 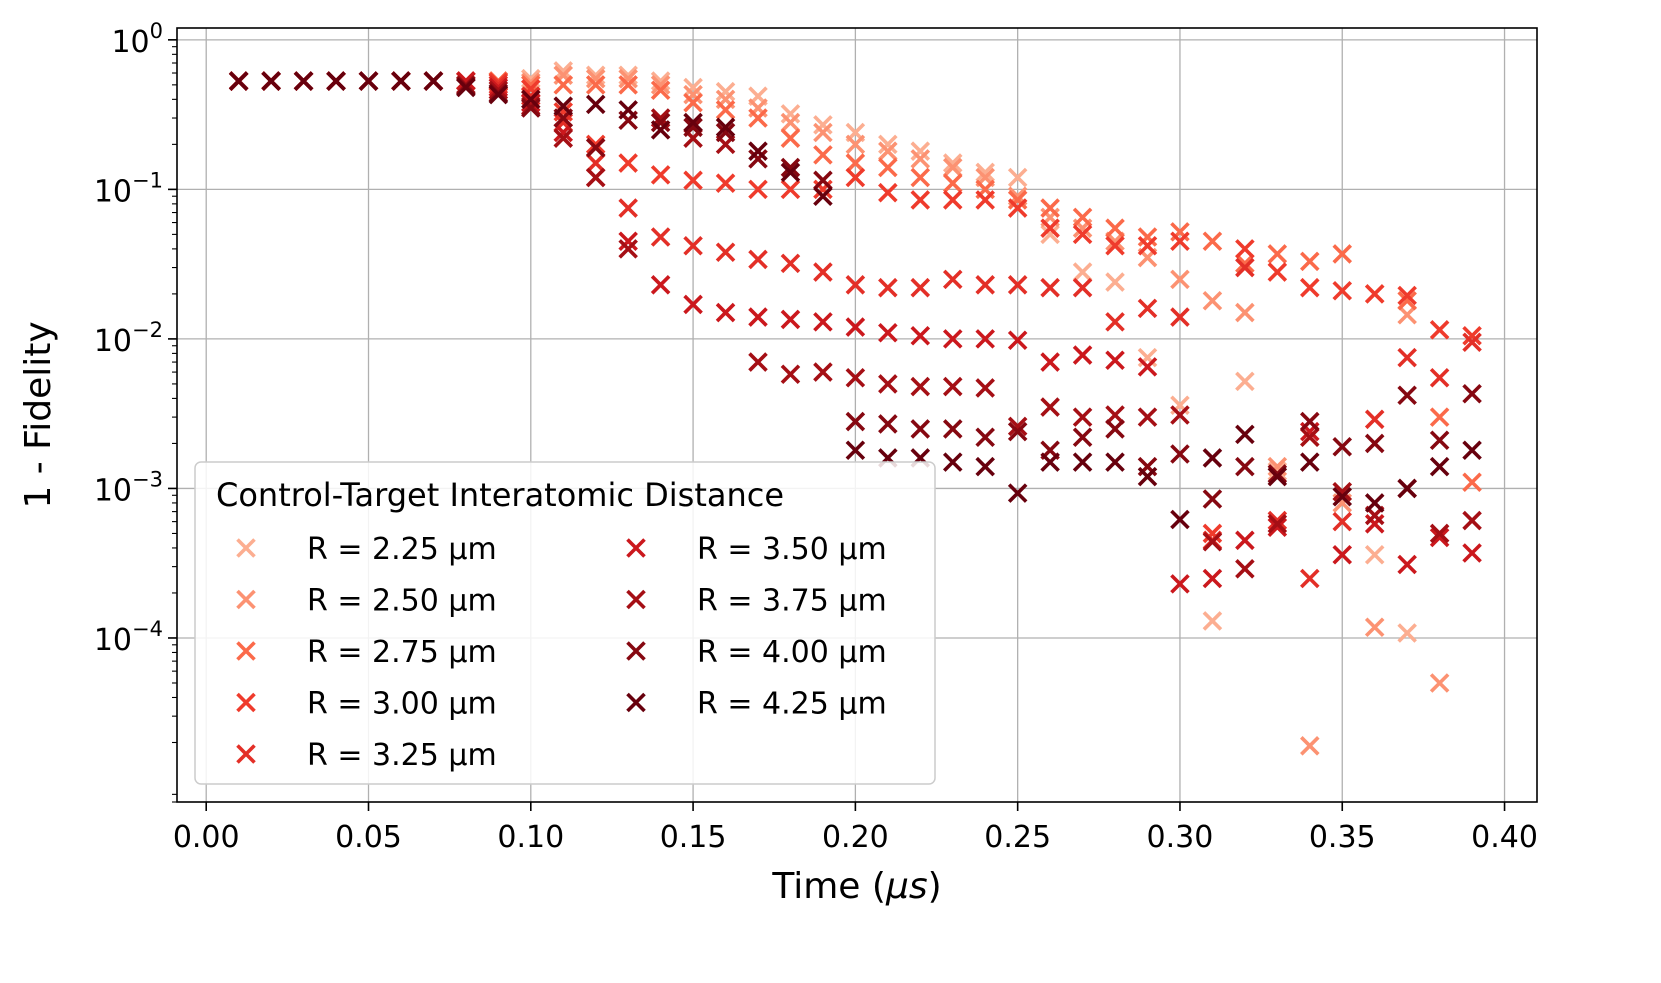 What do you see at coordinates (402, 601) in the screenshot?
I see `legend-label: R = 2.50 μm` at bounding box center [402, 601].